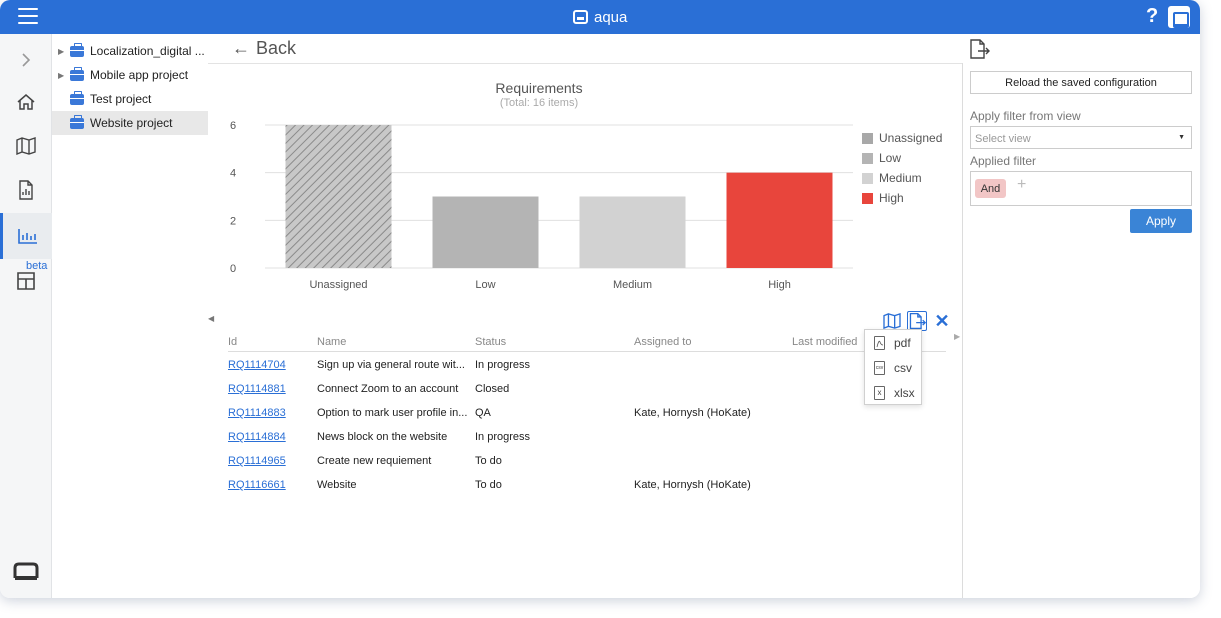  What do you see at coordinates (257, 485) in the screenshot?
I see `requirement-id-link: RQ1116661` at bounding box center [257, 485].